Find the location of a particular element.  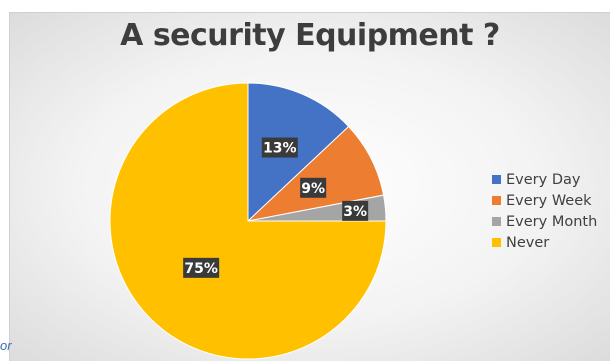

svg-text: 13% is located at coordinates (280, 149).